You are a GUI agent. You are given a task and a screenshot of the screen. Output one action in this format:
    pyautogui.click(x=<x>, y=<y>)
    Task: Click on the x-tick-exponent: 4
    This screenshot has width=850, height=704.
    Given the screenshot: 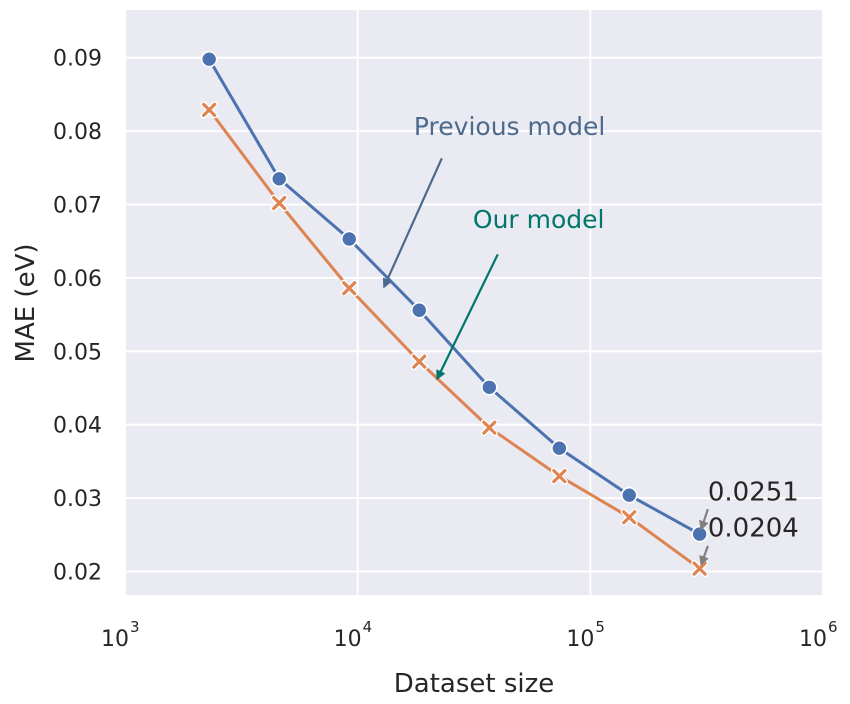 What is the action you would take?
    pyautogui.click(x=368, y=627)
    